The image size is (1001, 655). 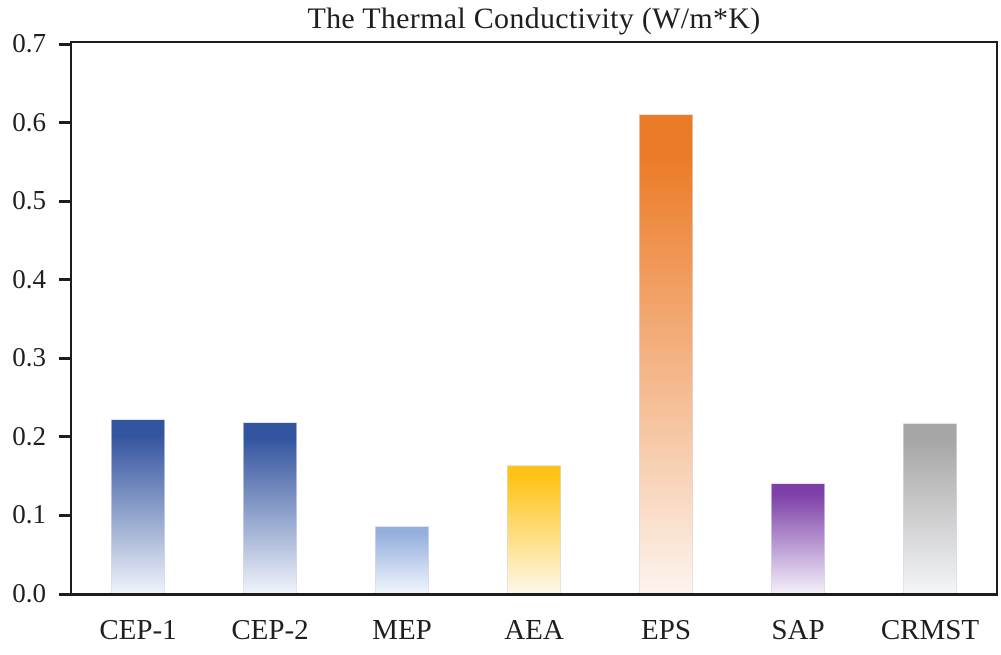 What do you see at coordinates (29, 121) in the screenshot?
I see `y-tick-label-0.6: 0.6` at bounding box center [29, 121].